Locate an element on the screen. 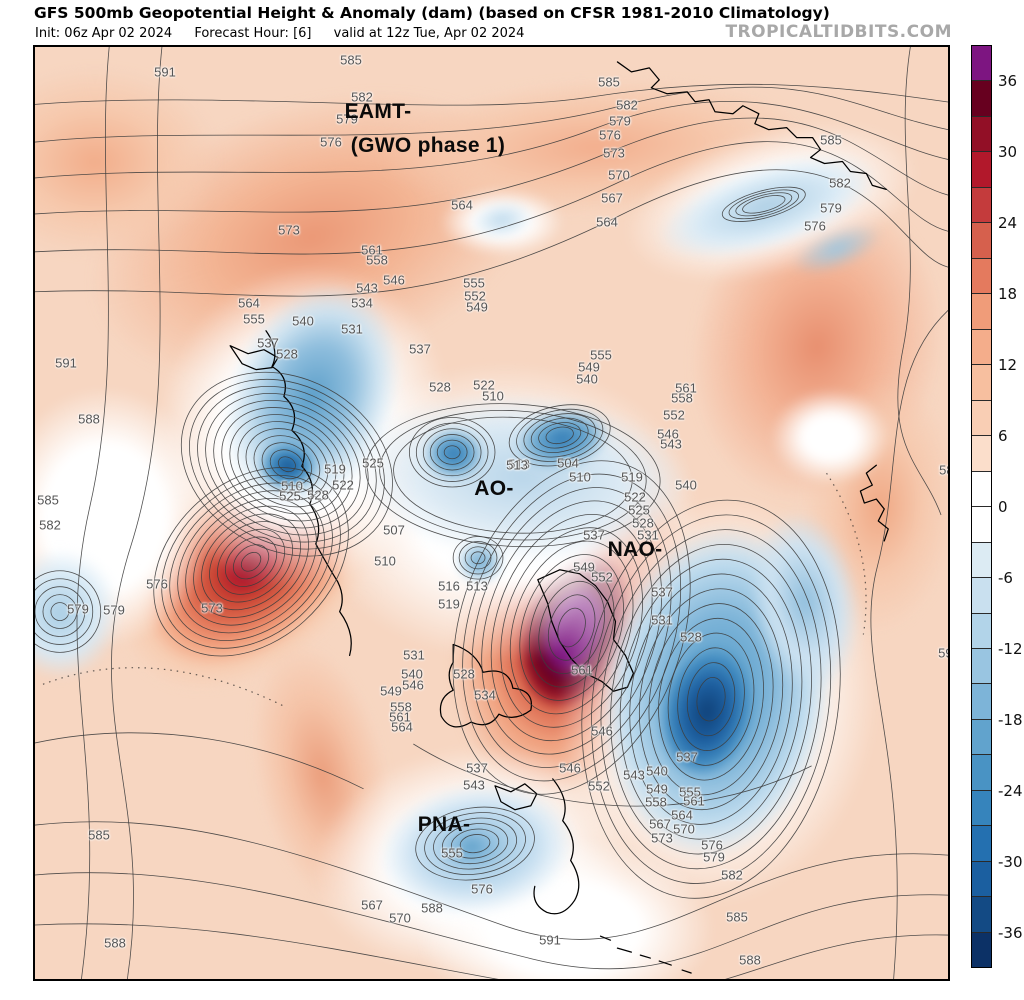 The width and height of the screenshot is (1024, 1000). contour-value-label: 573 is located at coordinates (289, 230).